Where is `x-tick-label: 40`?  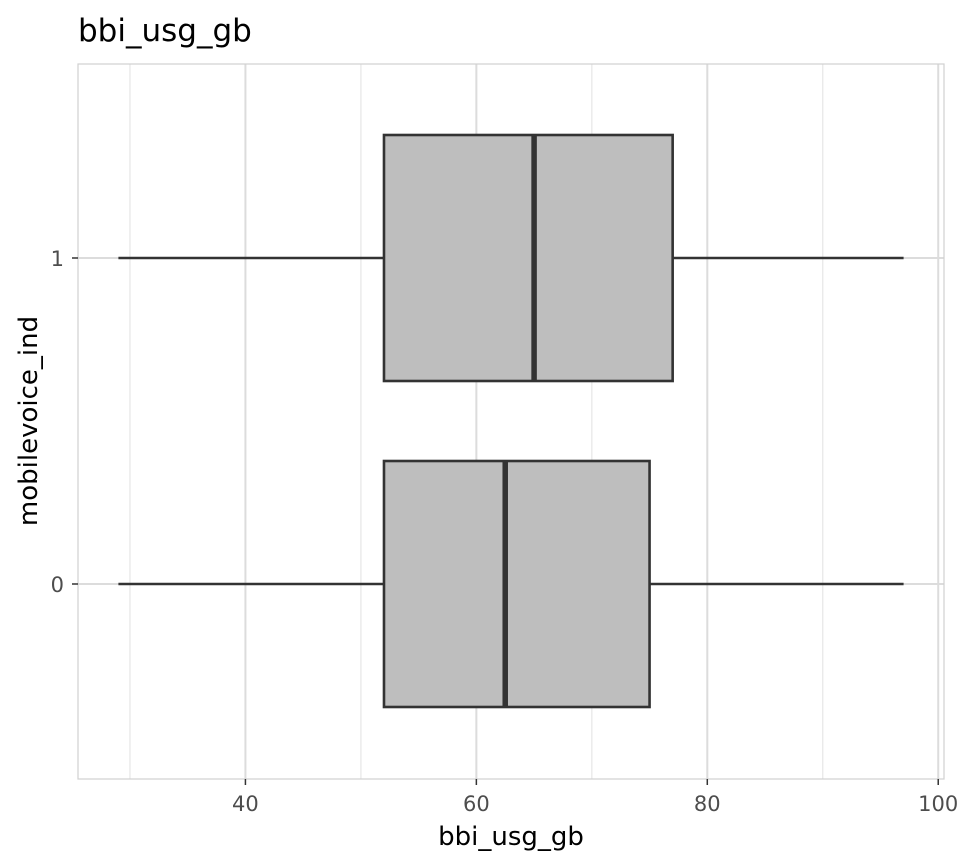
x-tick-label: 40 is located at coordinates (245, 804).